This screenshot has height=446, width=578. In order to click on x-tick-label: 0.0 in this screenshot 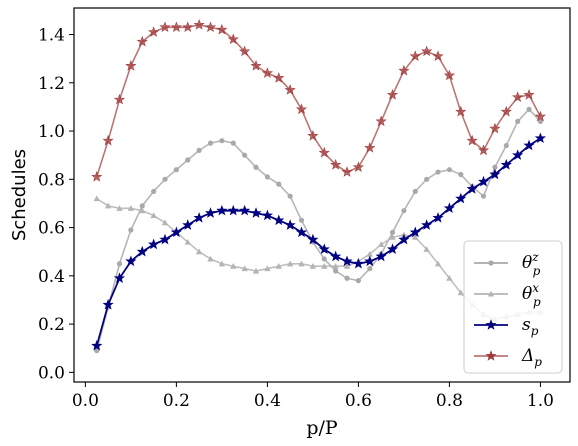, I will do `click(85, 401)`.